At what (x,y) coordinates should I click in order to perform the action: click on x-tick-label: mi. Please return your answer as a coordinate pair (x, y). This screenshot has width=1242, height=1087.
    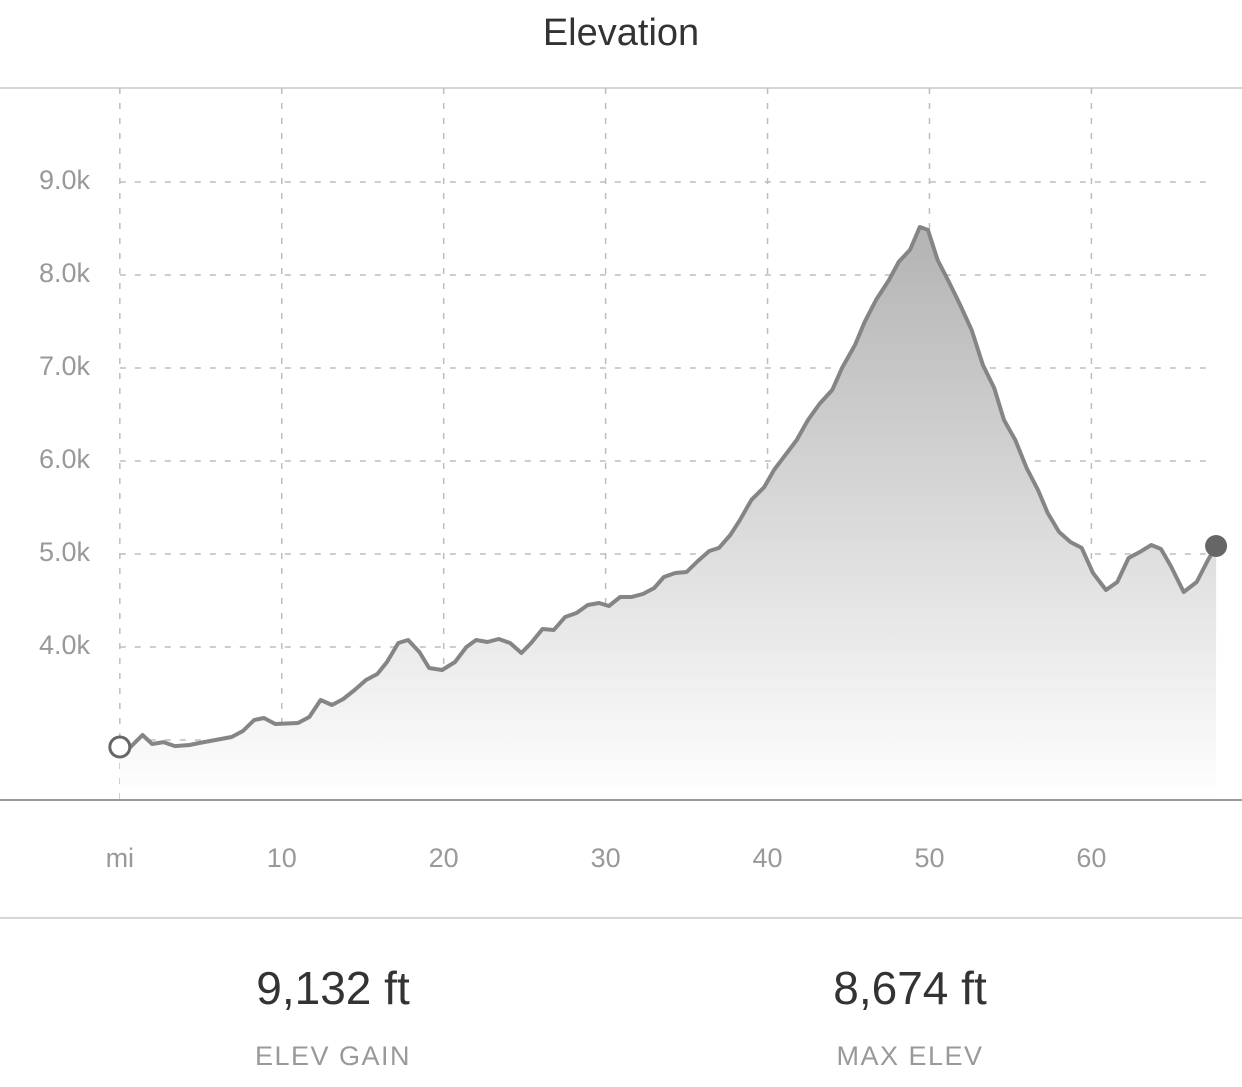
    Looking at the image, I should click on (120, 858).